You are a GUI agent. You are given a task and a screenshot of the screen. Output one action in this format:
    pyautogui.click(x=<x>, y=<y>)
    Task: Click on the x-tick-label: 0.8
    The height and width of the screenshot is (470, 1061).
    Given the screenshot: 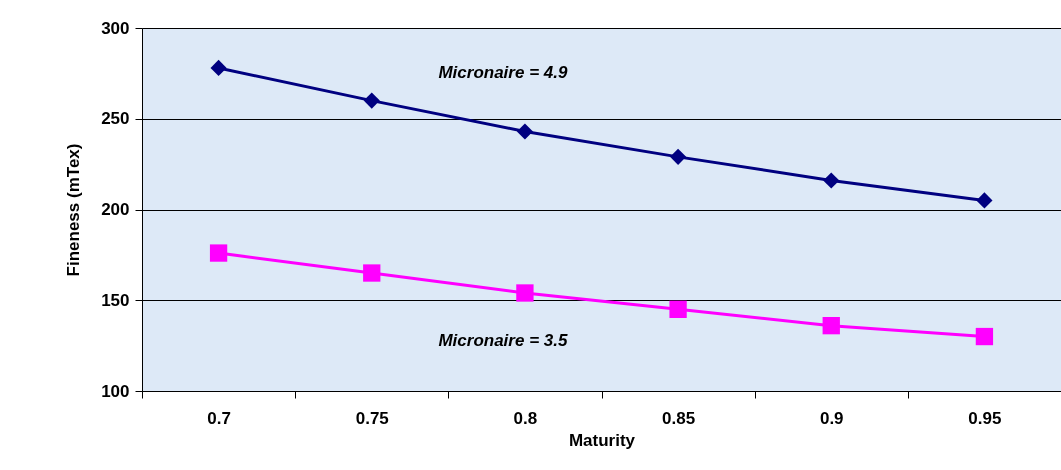 What is the action you would take?
    pyautogui.click(x=525, y=418)
    